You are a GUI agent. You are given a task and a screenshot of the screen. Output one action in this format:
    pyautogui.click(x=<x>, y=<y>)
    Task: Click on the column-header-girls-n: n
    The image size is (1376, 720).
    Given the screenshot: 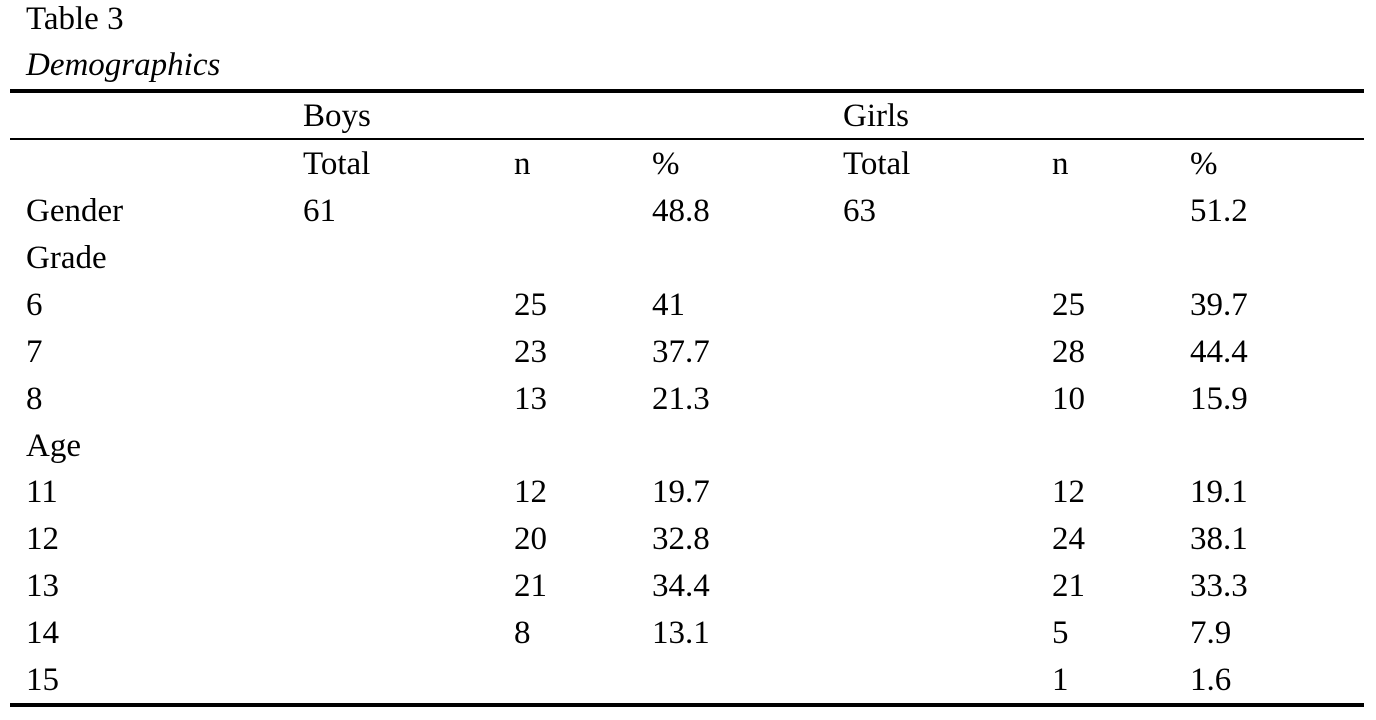 What is the action you would take?
    pyautogui.click(x=1060, y=164)
    